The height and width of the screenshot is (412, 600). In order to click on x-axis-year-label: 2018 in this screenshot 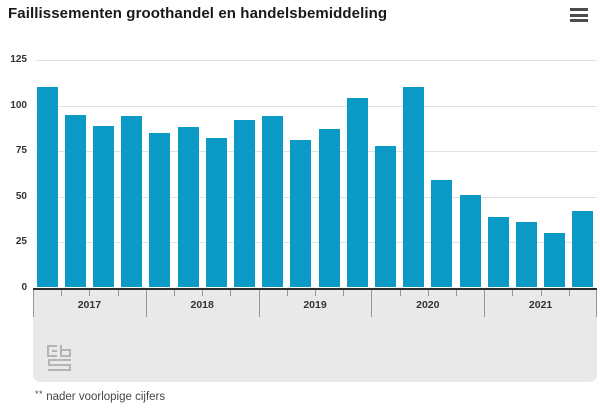, I will do `click(202, 305)`.